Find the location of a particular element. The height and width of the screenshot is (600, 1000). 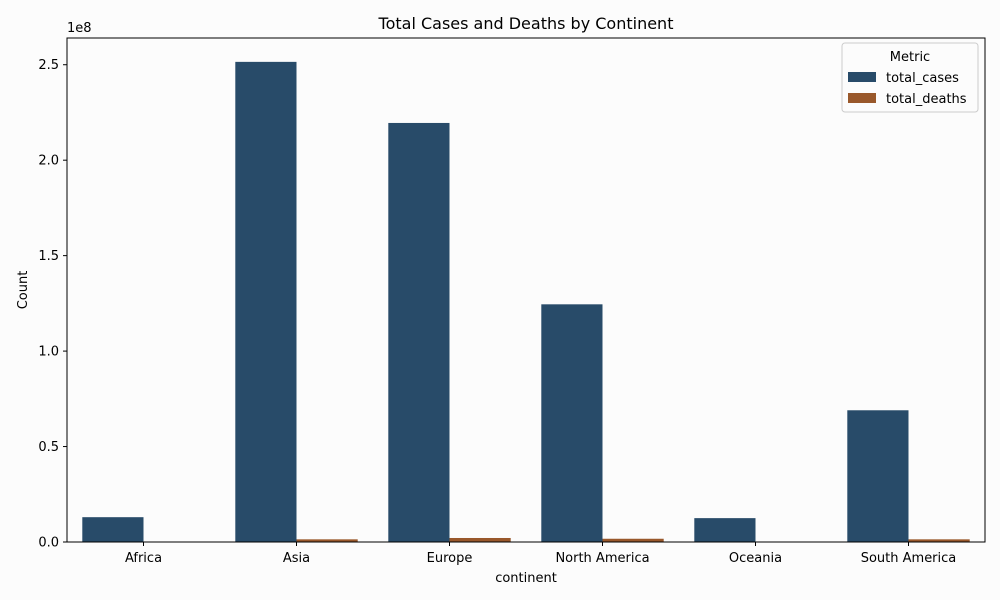

x-tick-label: Asia is located at coordinates (296, 558).